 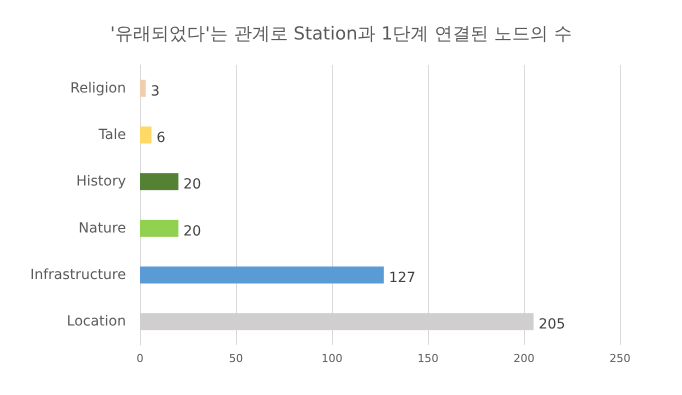 I want to click on x-tick-label: 150, so click(x=428, y=358).